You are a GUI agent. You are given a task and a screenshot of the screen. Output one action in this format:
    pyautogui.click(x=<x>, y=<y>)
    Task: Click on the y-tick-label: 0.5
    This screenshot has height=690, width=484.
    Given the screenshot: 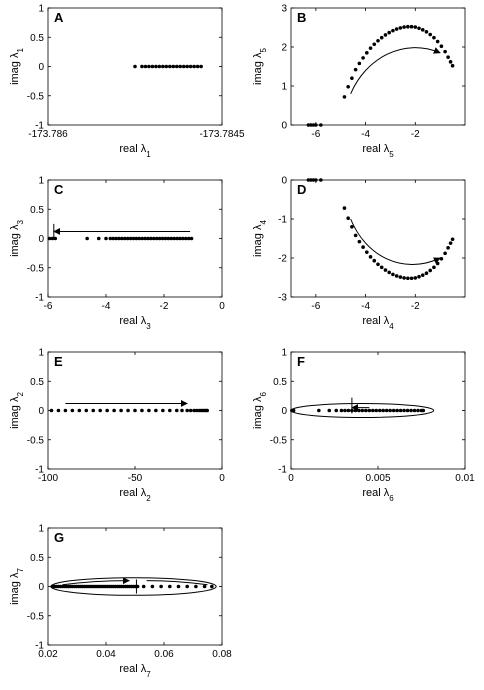 What is the action you would take?
    pyautogui.click(x=280, y=382)
    